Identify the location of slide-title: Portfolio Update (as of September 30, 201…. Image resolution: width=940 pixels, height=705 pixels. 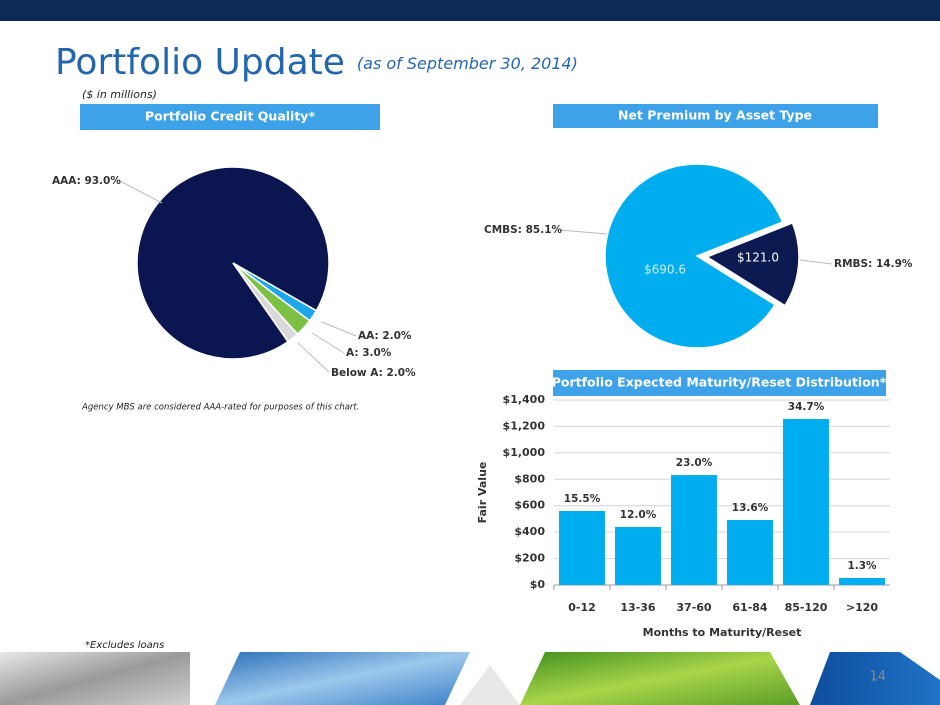
(316, 62).